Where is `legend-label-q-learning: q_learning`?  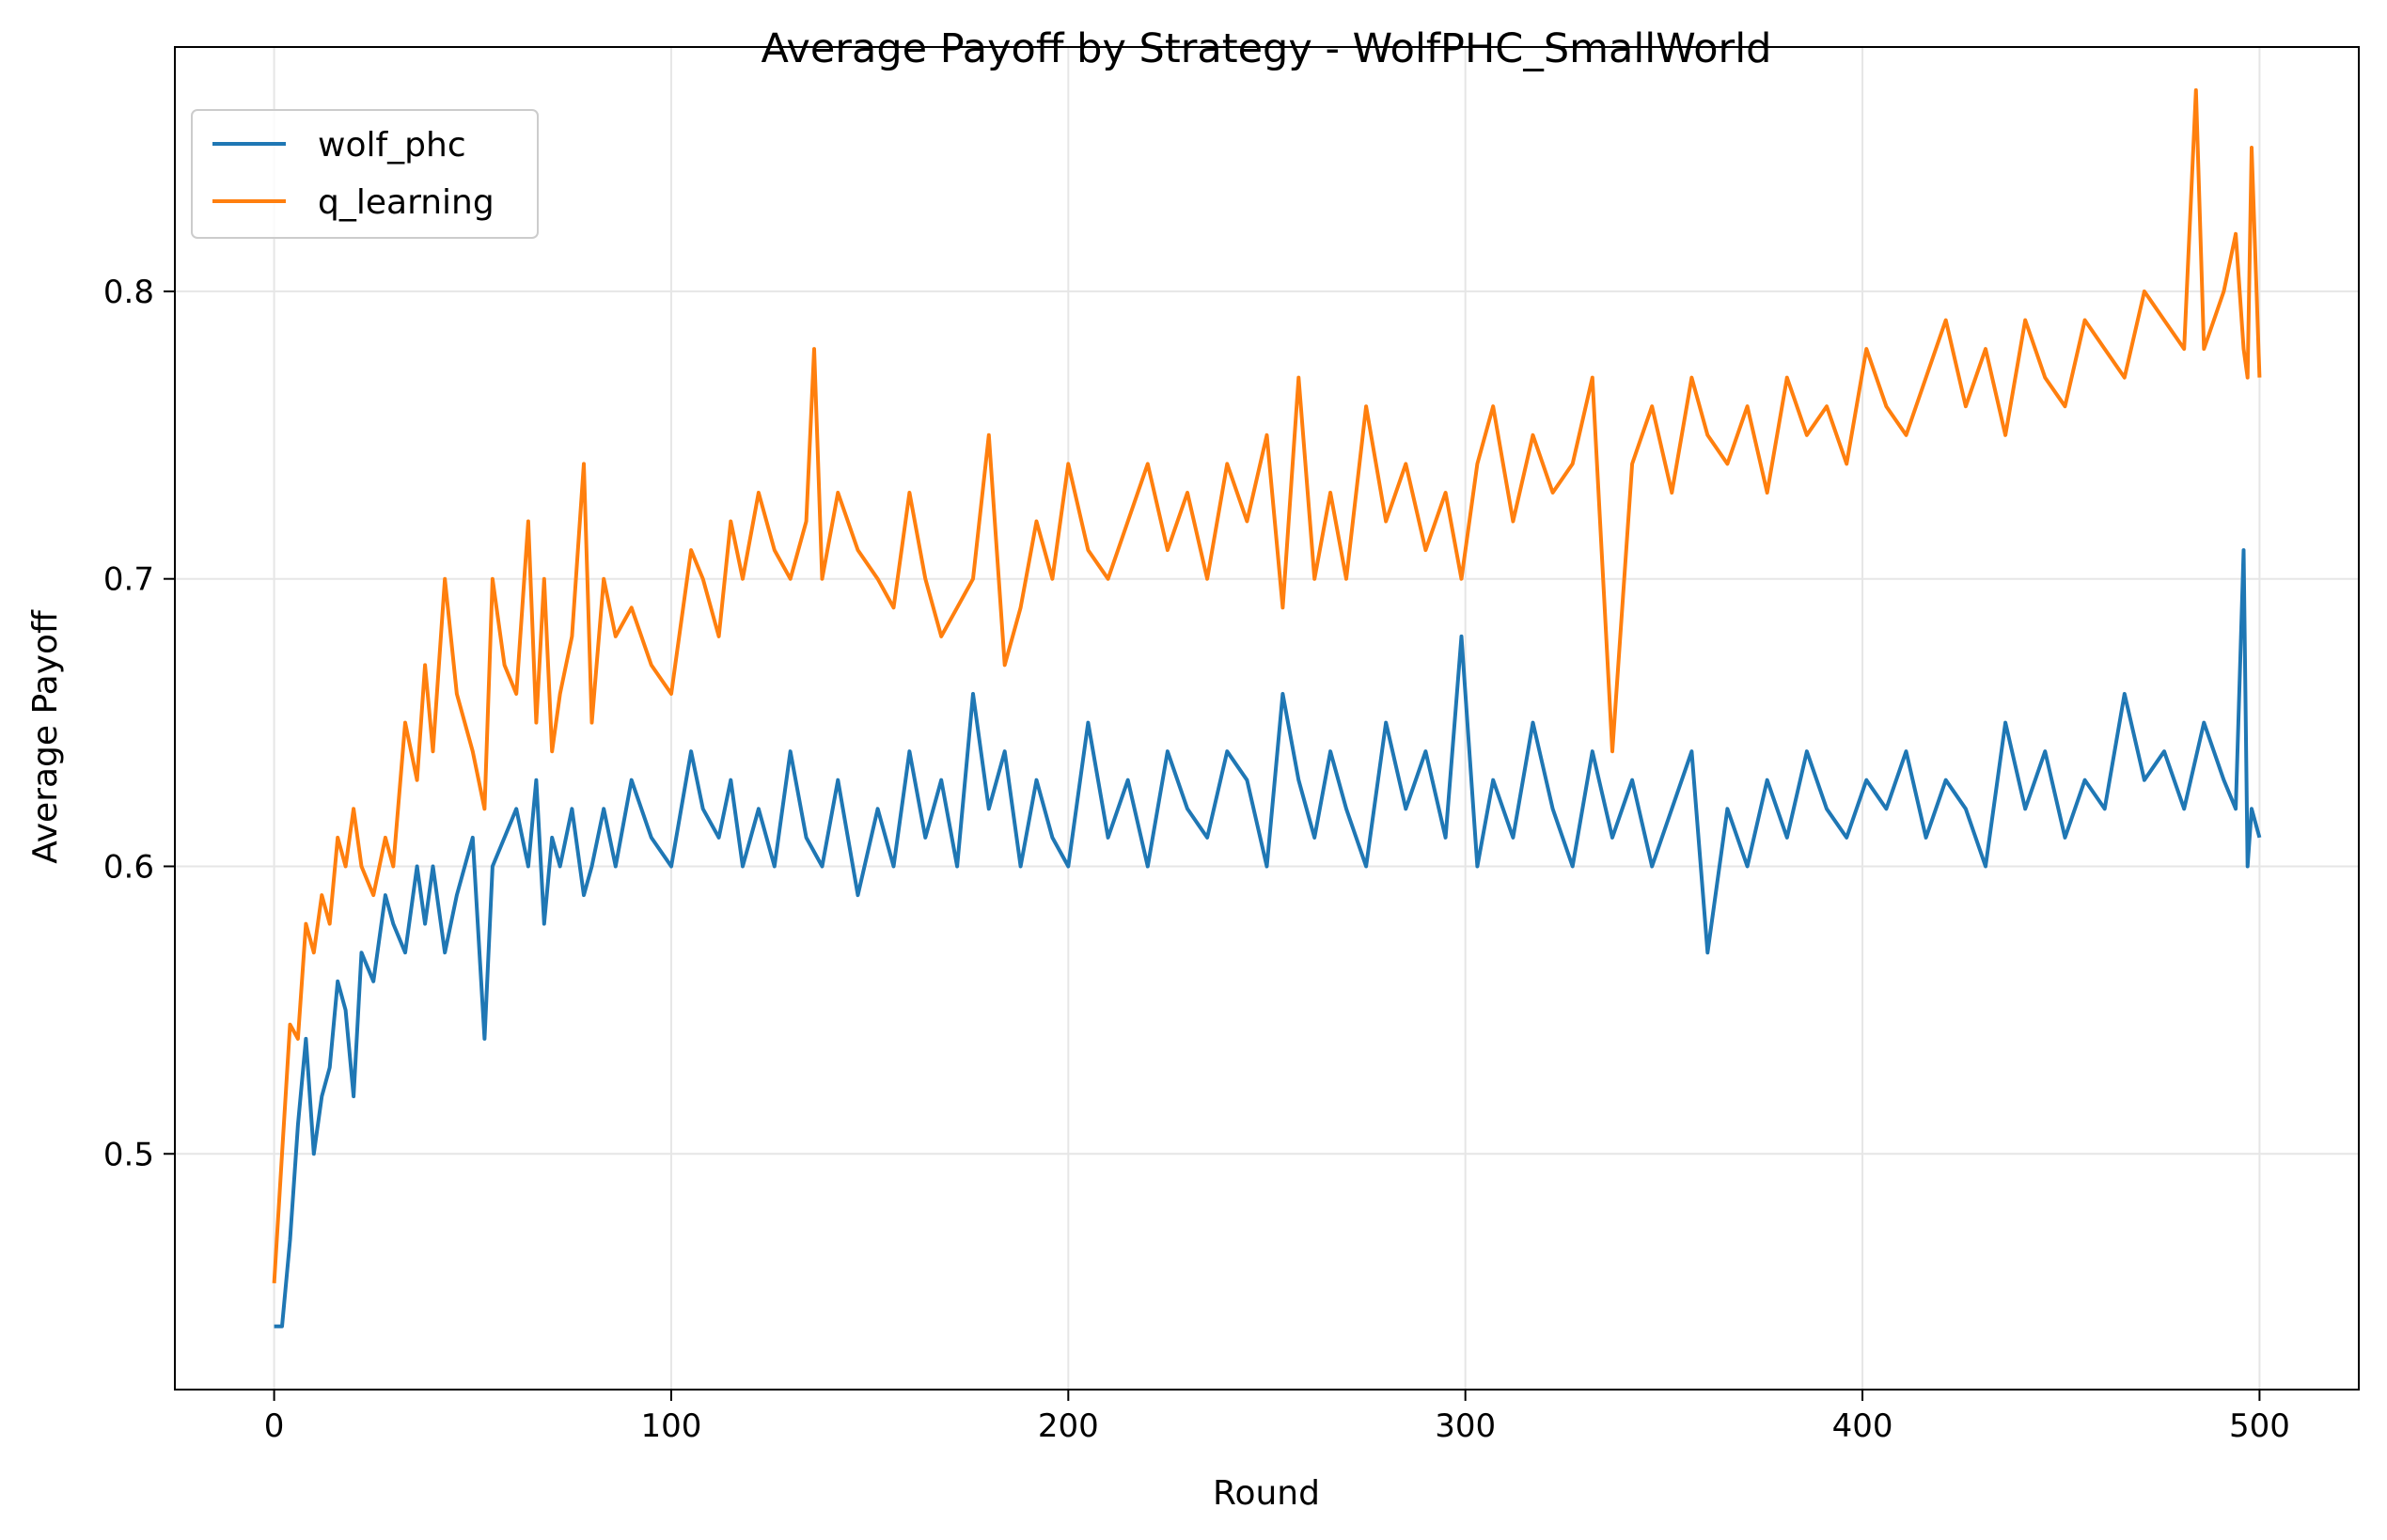
legend-label-q-learning: q_learning is located at coordinates (406, 203).